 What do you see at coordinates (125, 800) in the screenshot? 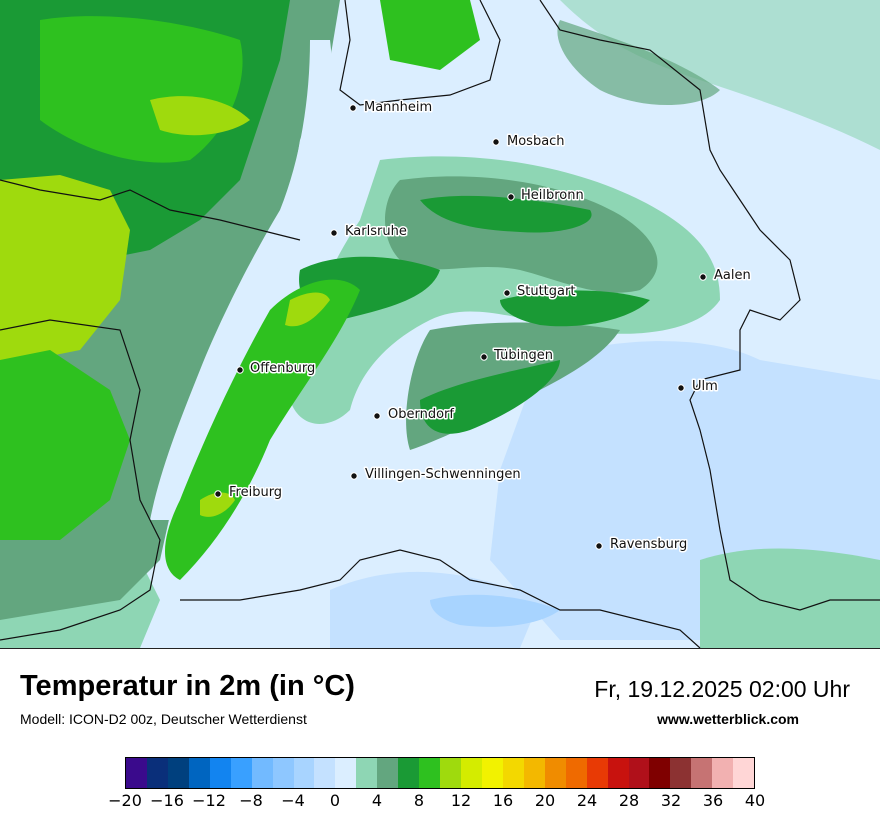
I see `colorbar-tick-label: −20` at bounding box center [125, 800].